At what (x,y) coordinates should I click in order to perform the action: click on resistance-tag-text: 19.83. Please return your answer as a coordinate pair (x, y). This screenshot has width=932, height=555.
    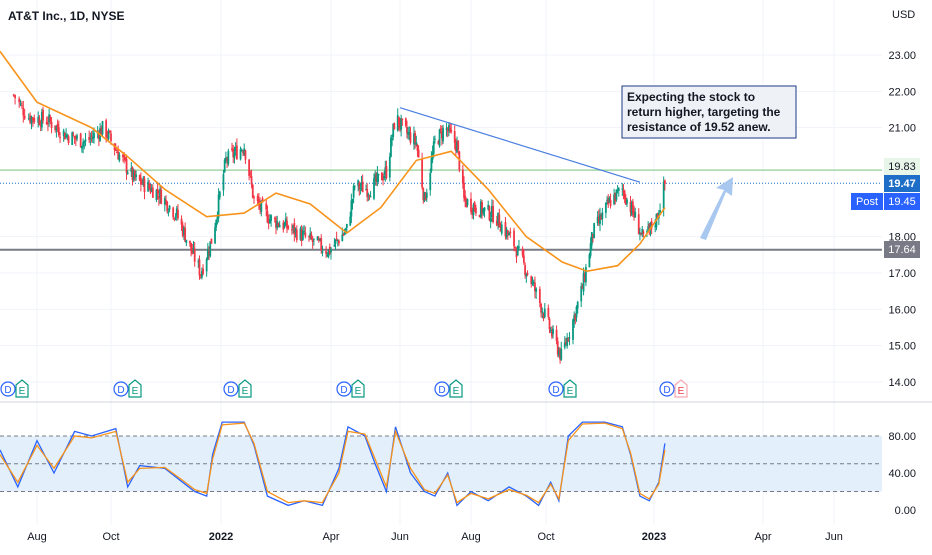
    Looking at the image, I should click on (902, 167).